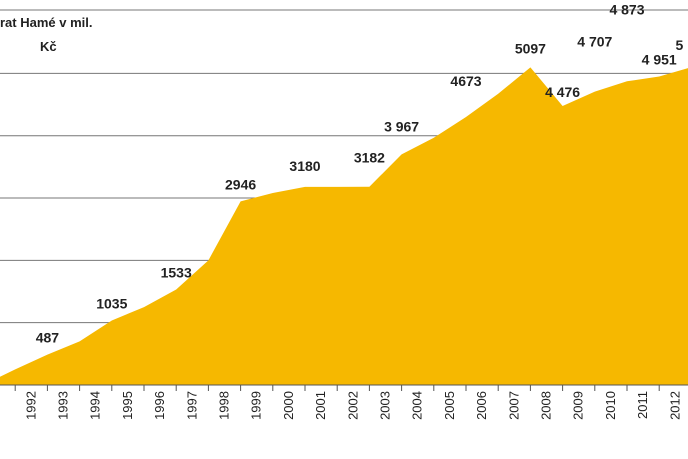  I want to click on data-label: 5097, so click(530, 48).